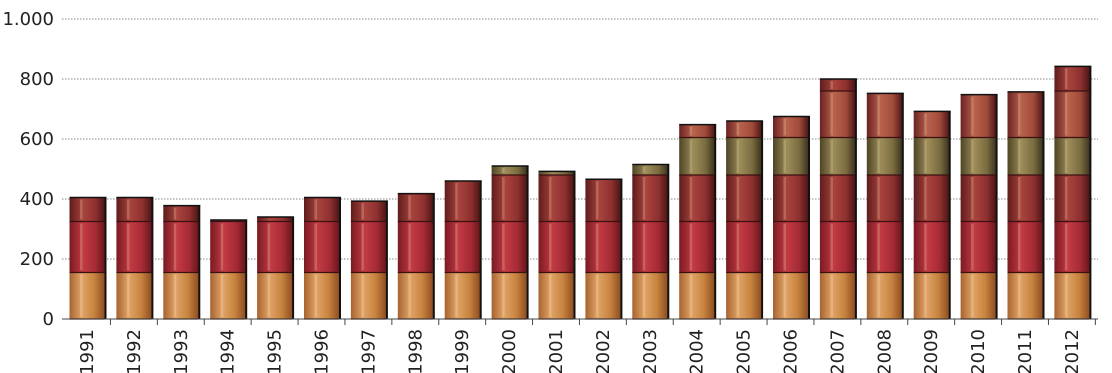 This screenshot has height=373, width=1112. What do you see at coordinates (884, 351) in the screenshot?
I see `x-tick-label: 2008` at bounding box center [884, 351].